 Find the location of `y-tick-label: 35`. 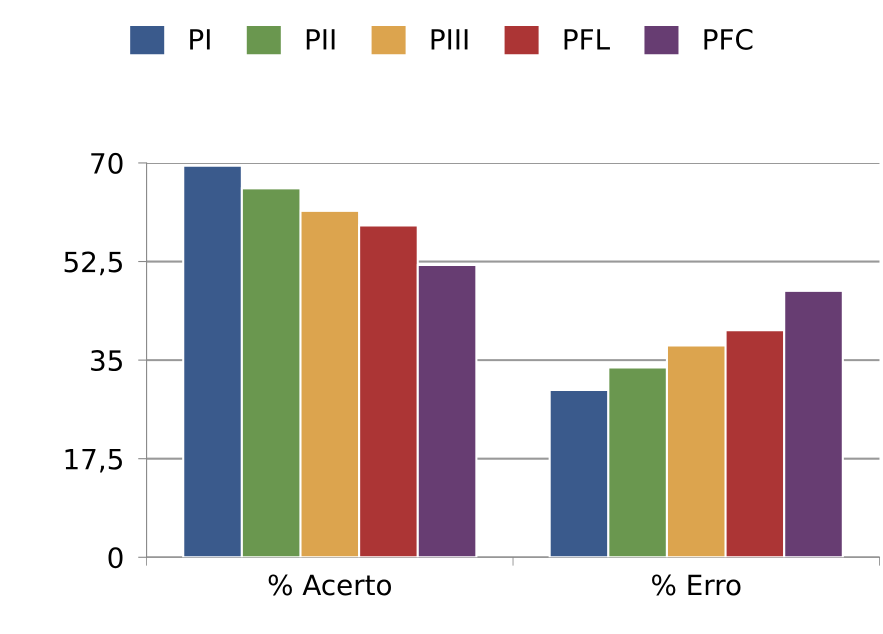

y-tick-label: 35 is located at coordinates (106, 361).